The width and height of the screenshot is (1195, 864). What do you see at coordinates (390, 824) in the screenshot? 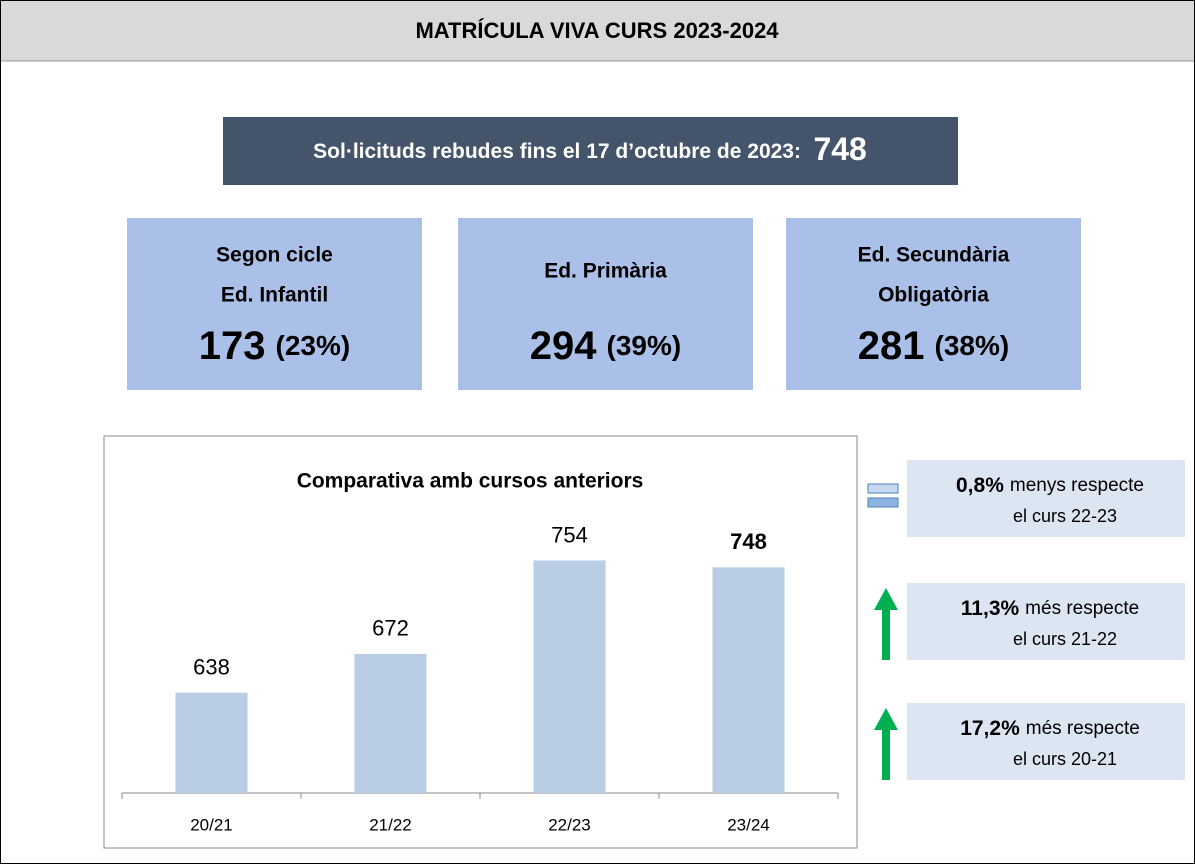
I see `x-tick-label: 21/22` at bounding box center [390, 824].